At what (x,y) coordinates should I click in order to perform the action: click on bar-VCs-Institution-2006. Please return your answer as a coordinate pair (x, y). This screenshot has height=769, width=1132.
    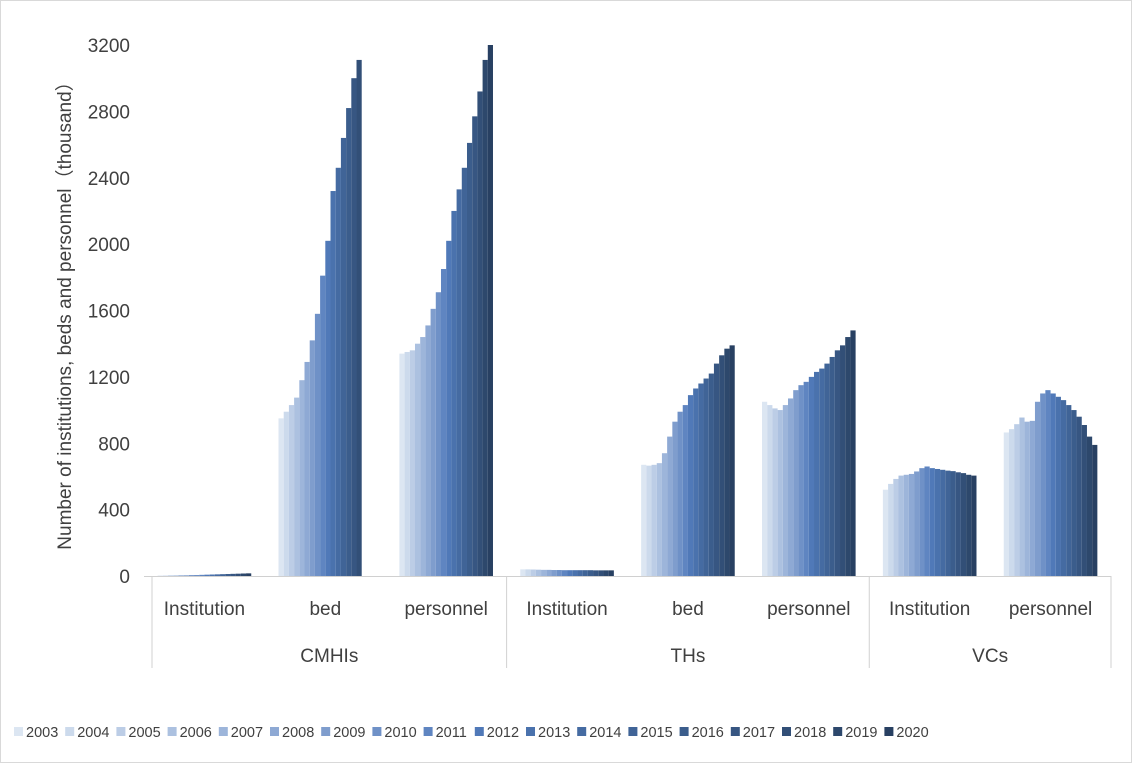
    Looking at the image, I should click on (901, 525).